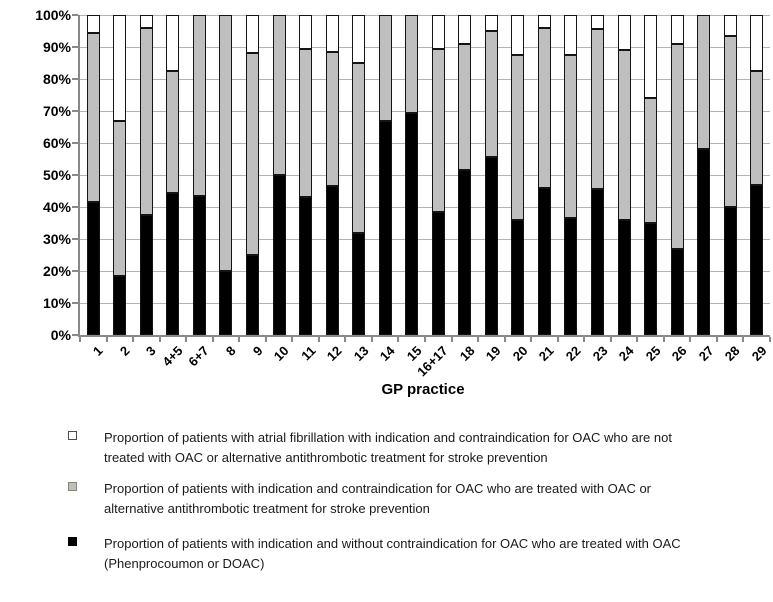 Image resolution: width=773 pixels, height=602 pixels. What do you see at coordinates (56, 239) in the screenshot?
I see `y-tick-label: 30%` at bounding box center [56, 239].